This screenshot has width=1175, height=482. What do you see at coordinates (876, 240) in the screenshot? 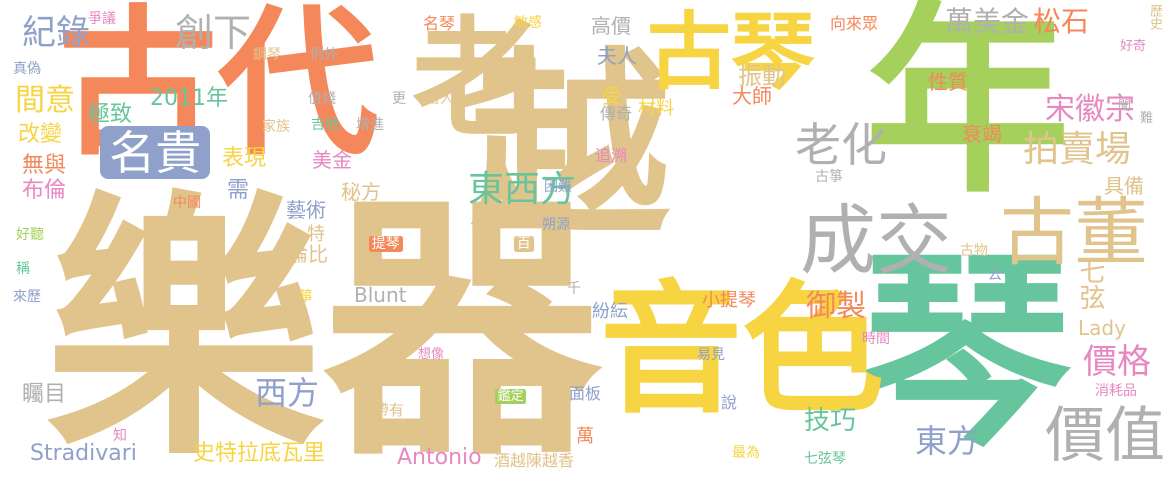
I see `word-cheng-jiao: 成交` at bounding box center [876, 240].